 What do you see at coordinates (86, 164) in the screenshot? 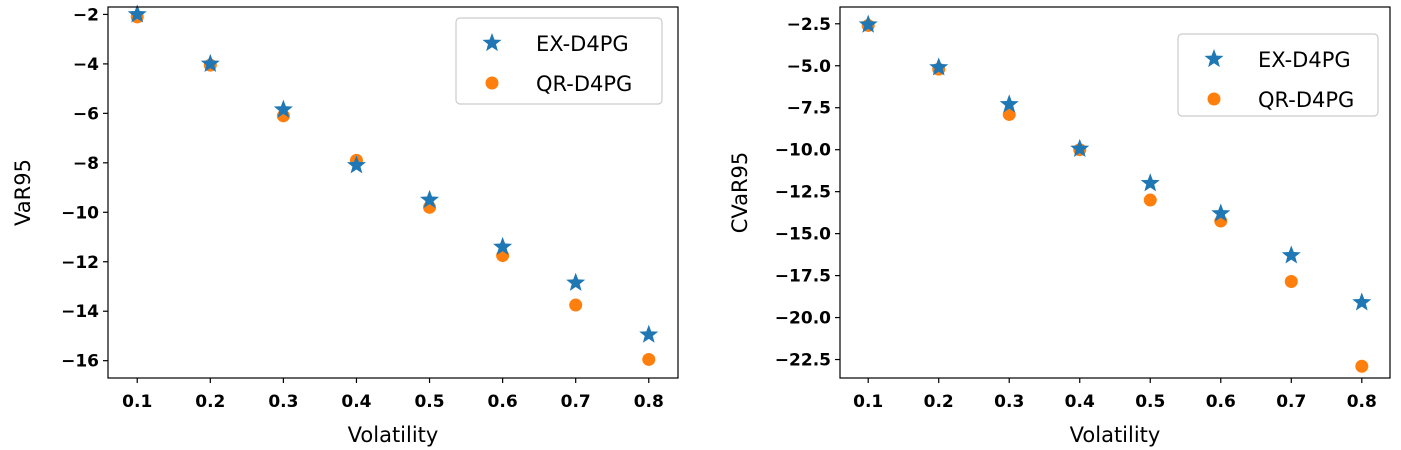
I see `y-tick-label: −8` at bounding box center [86, 164].